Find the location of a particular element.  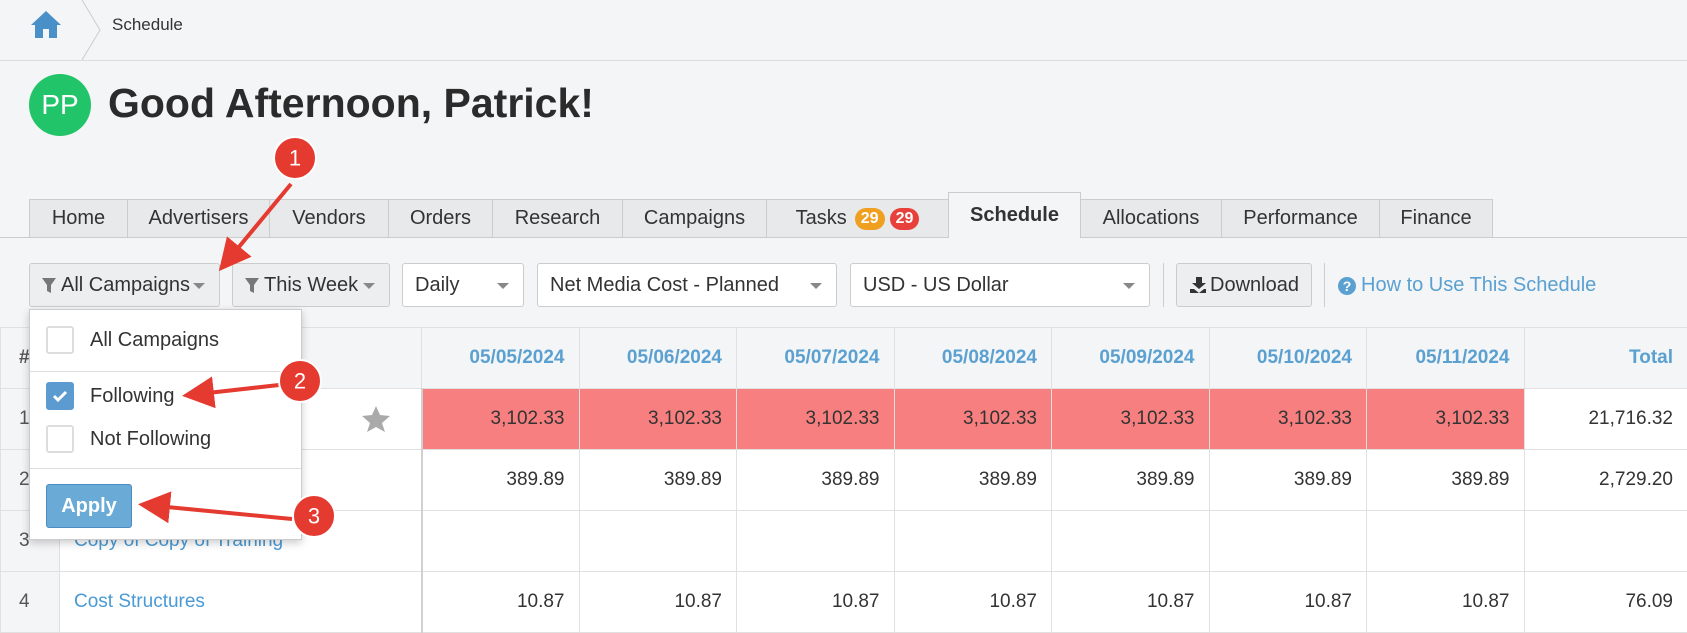

annotation: 2 is located at coordinates (300, 381).